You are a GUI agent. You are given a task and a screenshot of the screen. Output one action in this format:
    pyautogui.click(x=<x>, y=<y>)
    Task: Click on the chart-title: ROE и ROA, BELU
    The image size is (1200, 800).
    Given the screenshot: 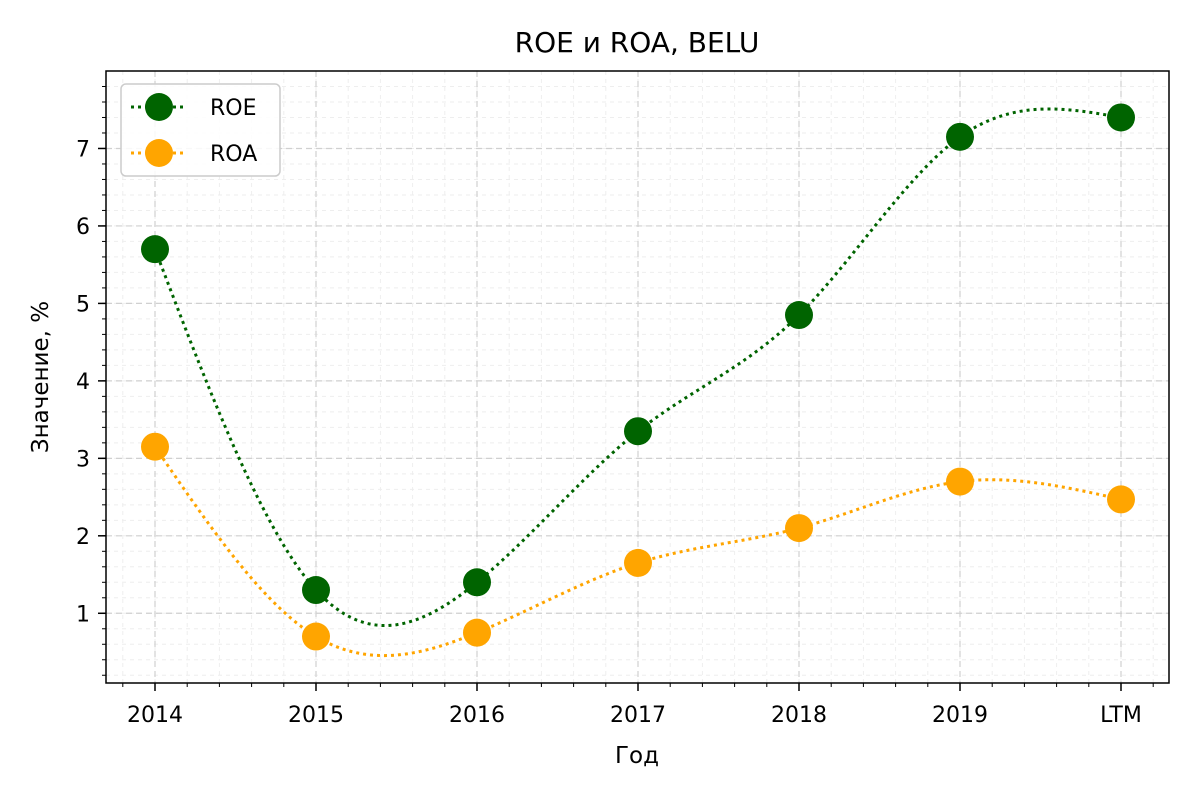 What is the action you would take?
    pyautogui.click(x=637, y=42)
    